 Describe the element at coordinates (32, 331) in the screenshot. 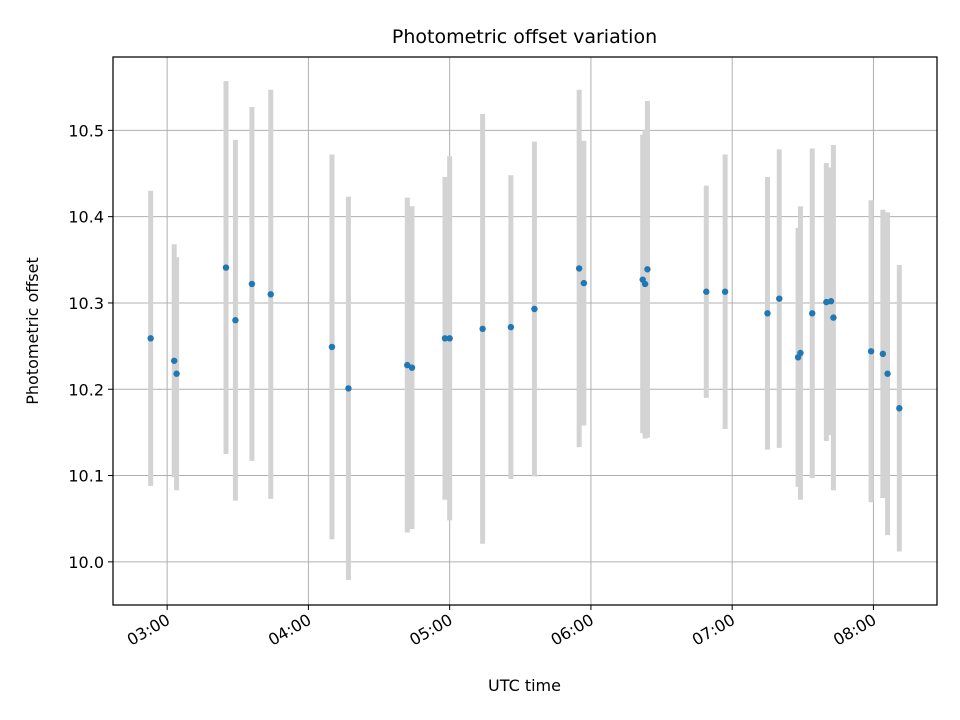

I see `y-axis-title: Photometric offset` at that location.